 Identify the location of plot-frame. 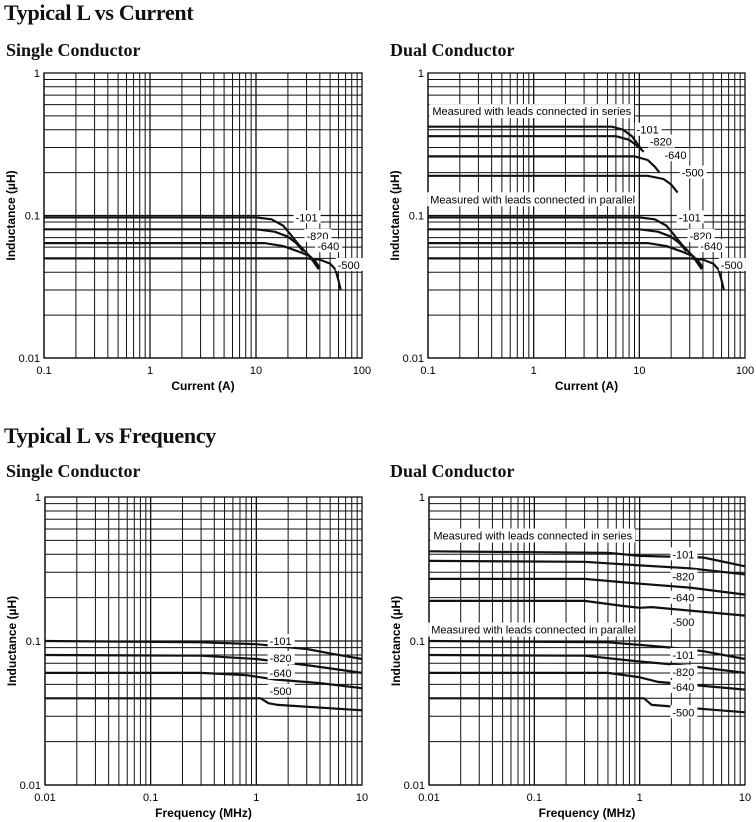
(203, 215).